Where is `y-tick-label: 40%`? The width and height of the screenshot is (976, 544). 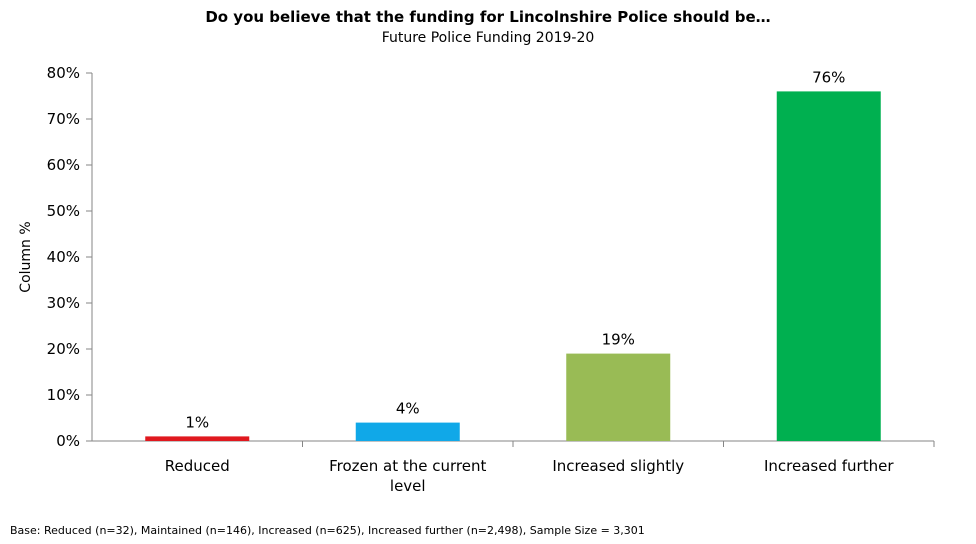 y-tick-label: 40% is located at coordinates (63, 257).